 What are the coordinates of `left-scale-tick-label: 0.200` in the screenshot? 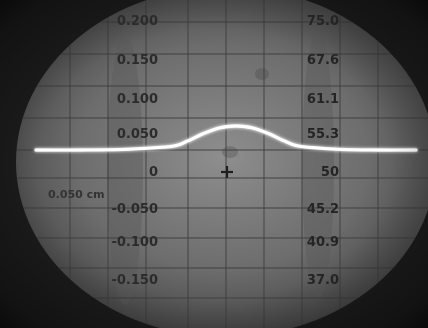 It's located at (137, 21).